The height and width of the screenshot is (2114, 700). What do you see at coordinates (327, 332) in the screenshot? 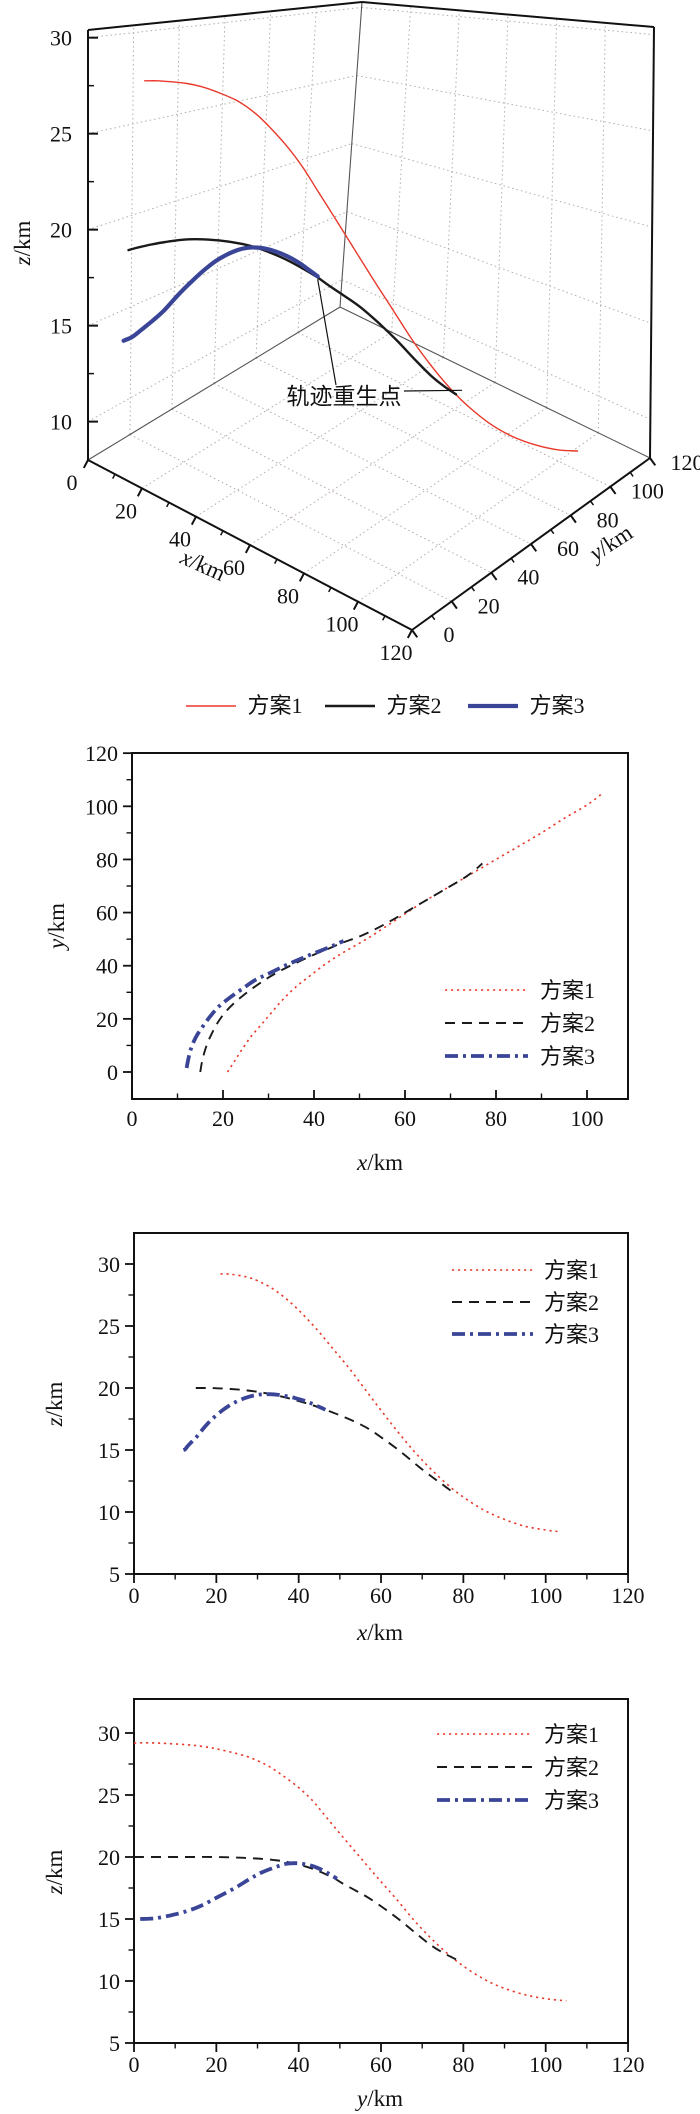
I see `leader-line` at bounding box center [327, 332].